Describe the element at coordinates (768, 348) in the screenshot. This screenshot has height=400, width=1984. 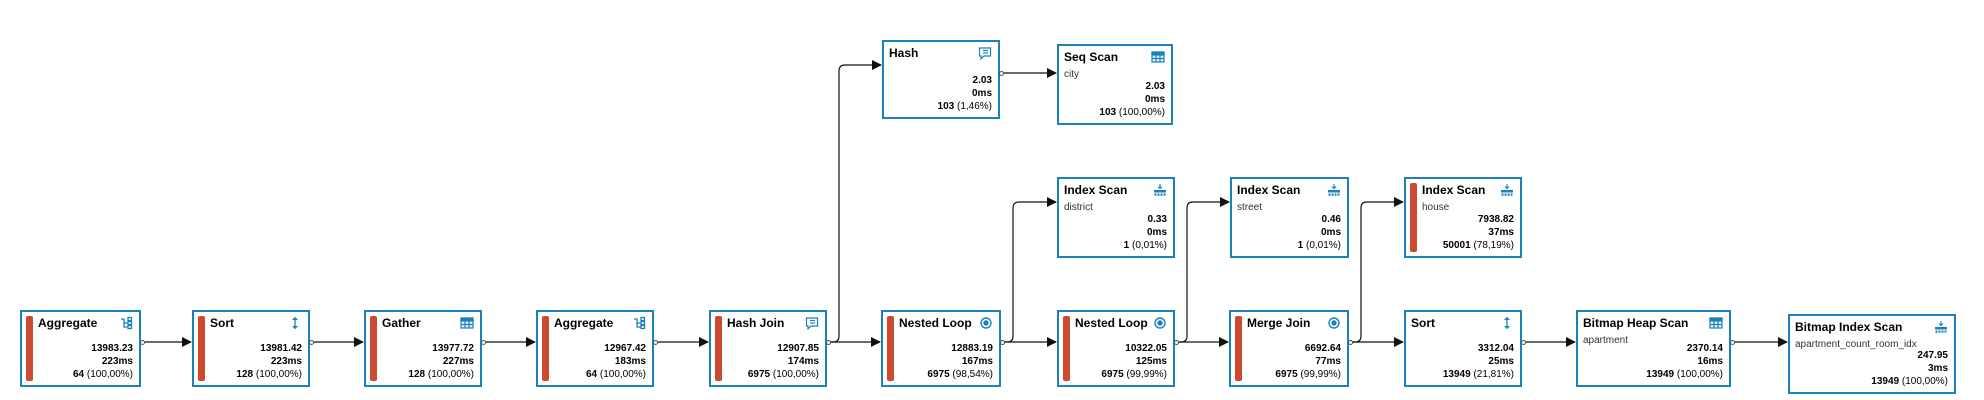
I see `plan-node-hash-join: Hash Join 12907.85 174ms 6975 (100,00%)` at that location.